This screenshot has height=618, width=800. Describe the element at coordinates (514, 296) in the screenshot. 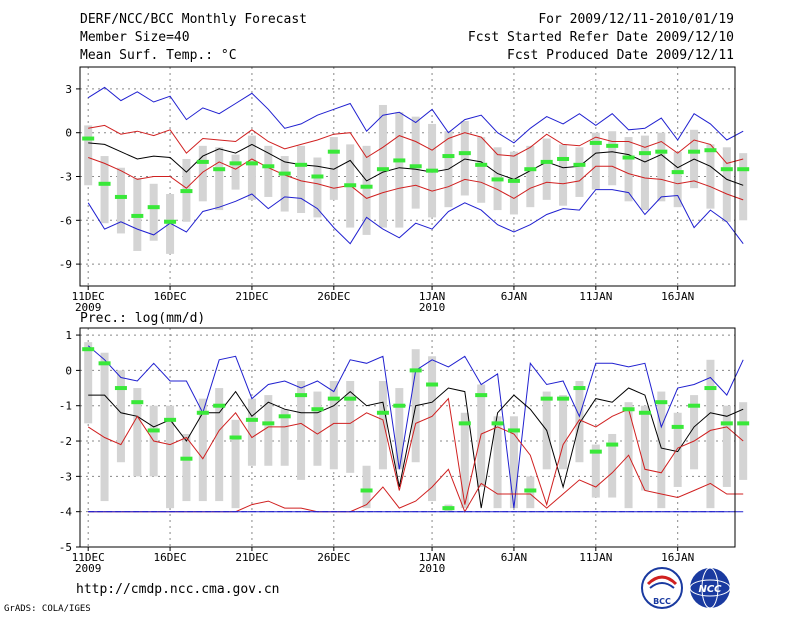

I see `x-tick-label: 6JAN` at that location.